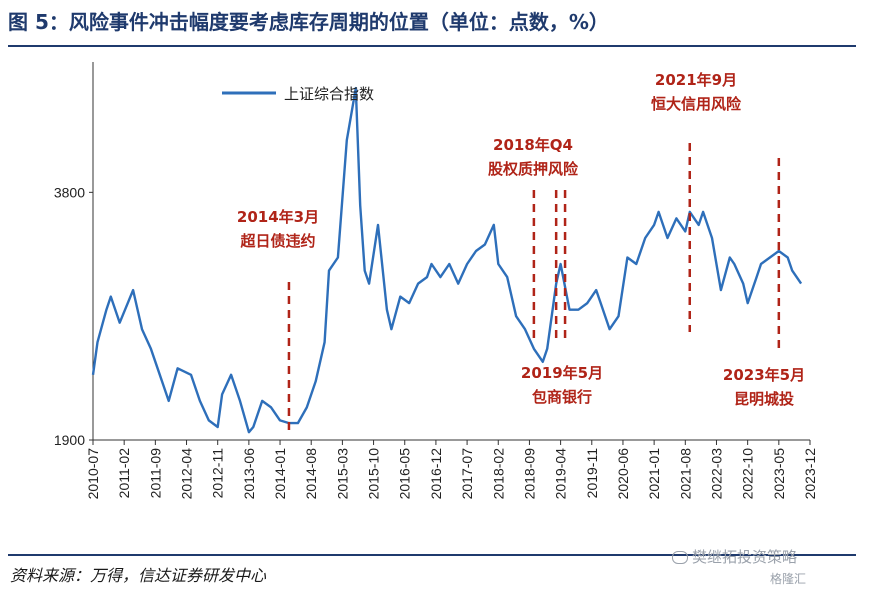  I want to click on source-note: 资料来源：万得，信达证券研发中心, so click(138, 575).